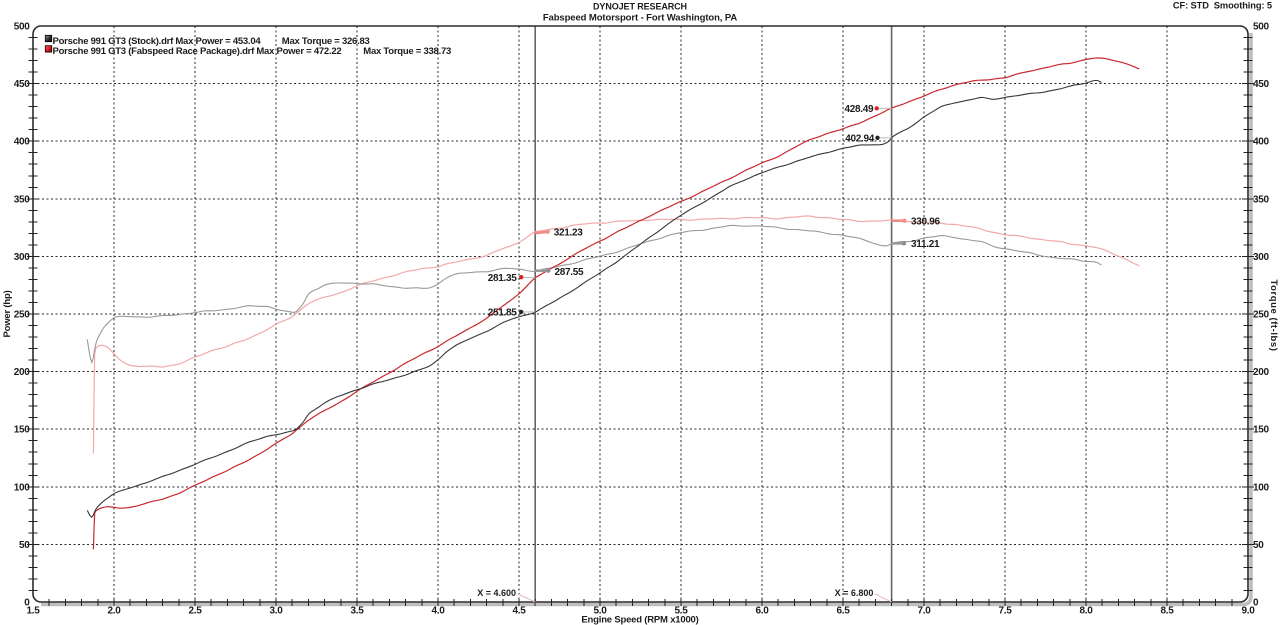 The width and height of the screenshot is (1280, 625). I want to click on svg-text: 6.0, so click(762, 611).